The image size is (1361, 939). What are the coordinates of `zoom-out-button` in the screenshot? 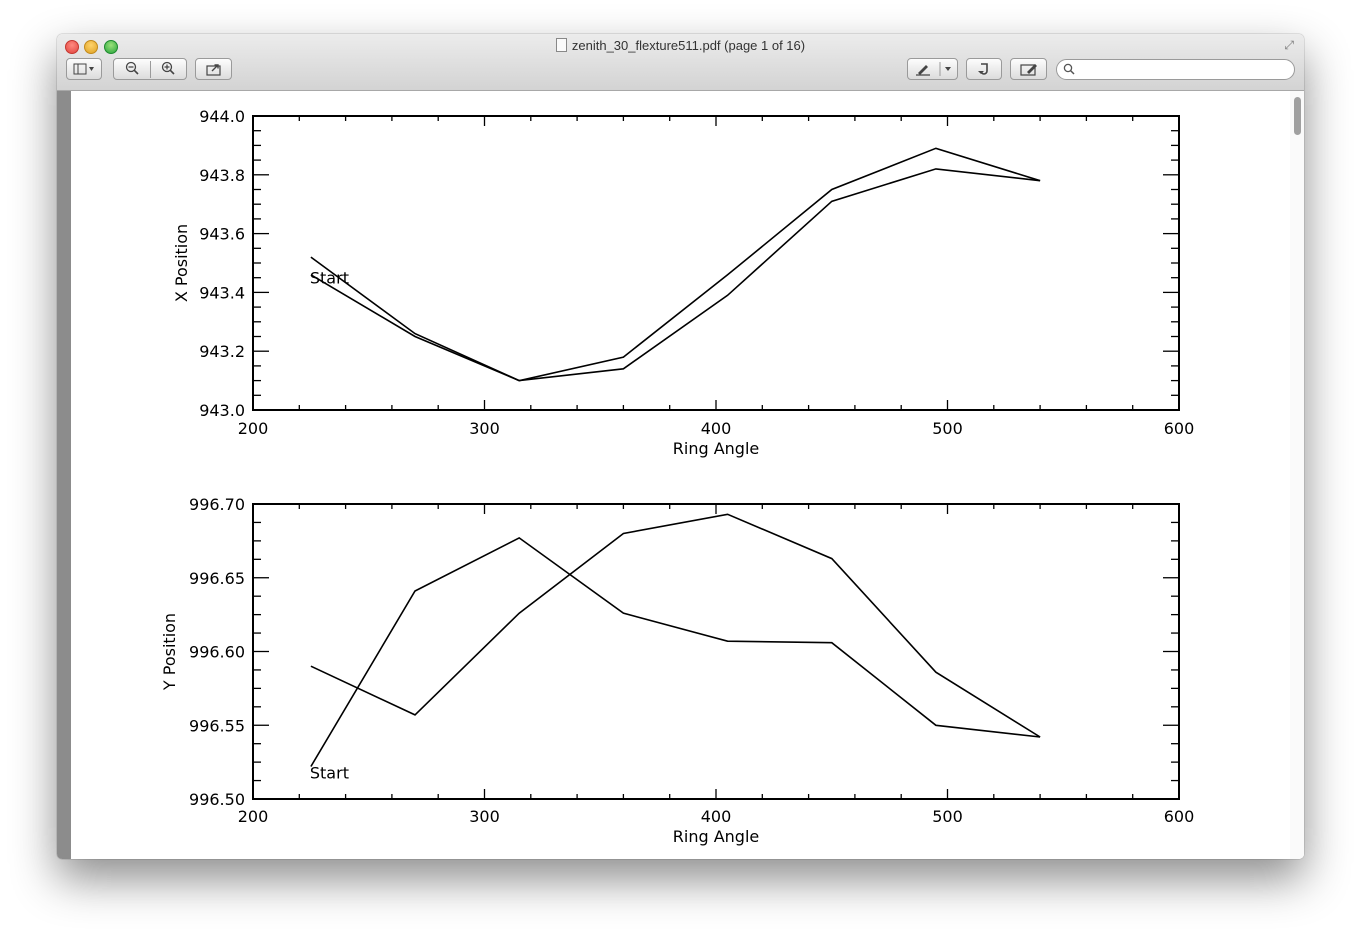 It's located at (132, 69).